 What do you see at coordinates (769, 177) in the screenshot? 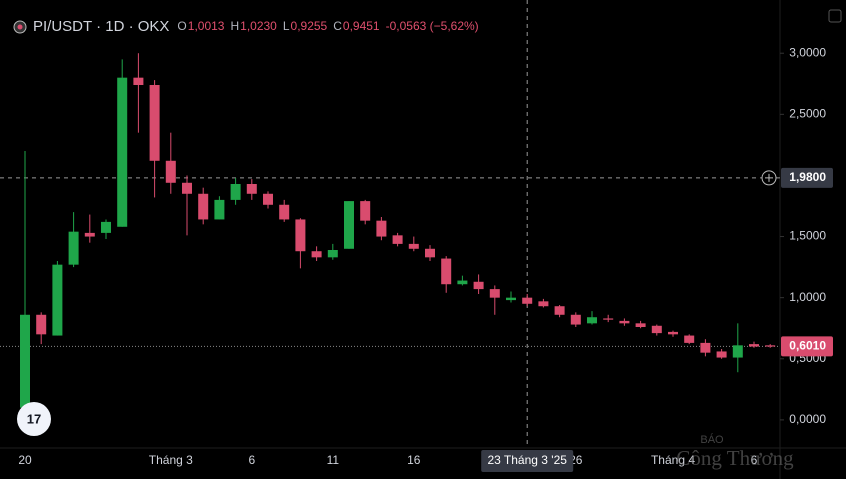
I see `crosshair-add-icon` at bounding box center [769, 177].